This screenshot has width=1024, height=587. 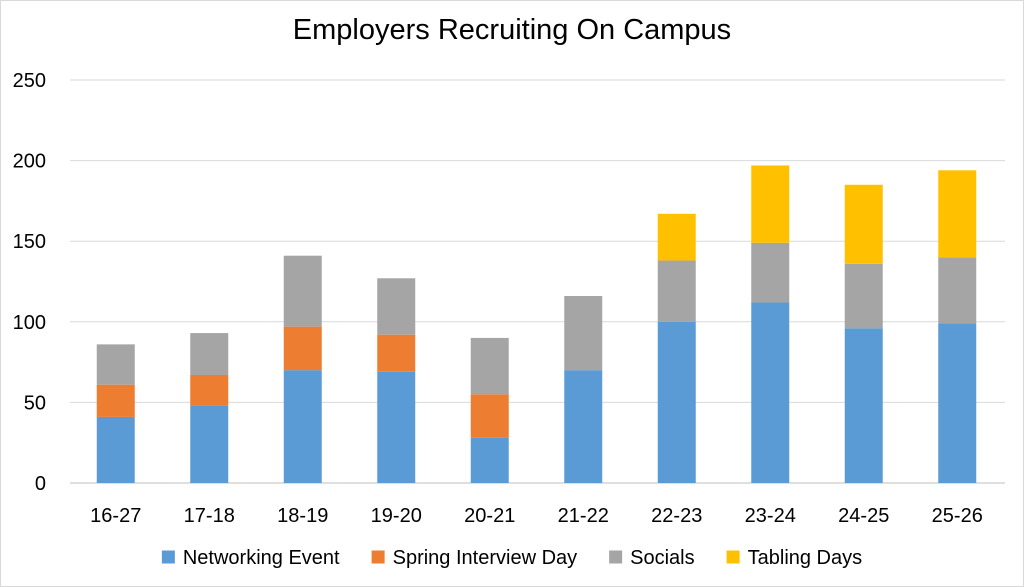 I want to click on x-tick-label: 20-21, so click(x=489, y=516).